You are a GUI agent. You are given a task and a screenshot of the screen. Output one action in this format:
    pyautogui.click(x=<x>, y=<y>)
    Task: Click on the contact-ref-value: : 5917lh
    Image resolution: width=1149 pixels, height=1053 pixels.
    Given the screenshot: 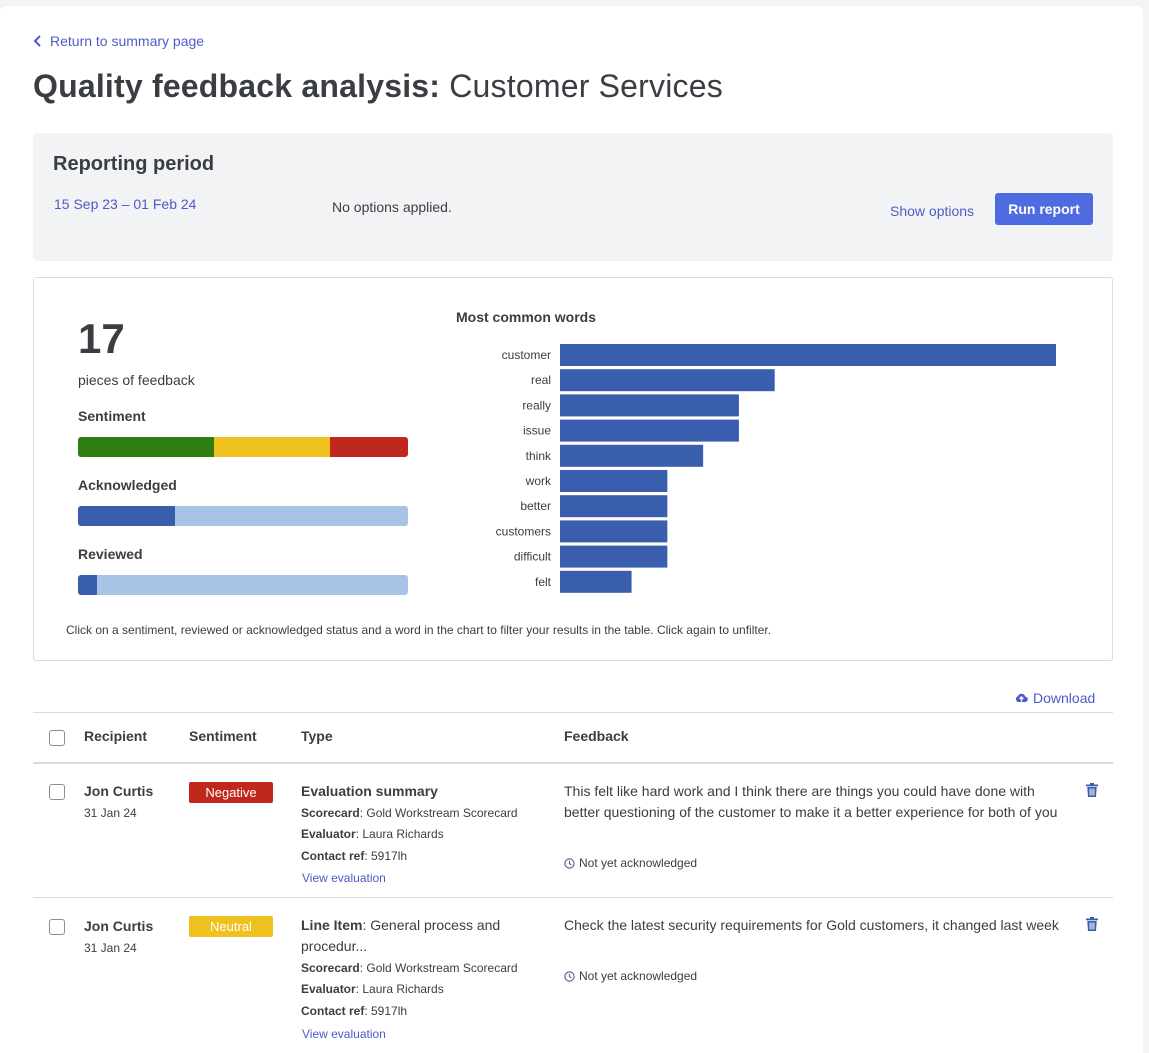 What is the action you would take?
    pyautogui.click(x=386, y=1011)
    